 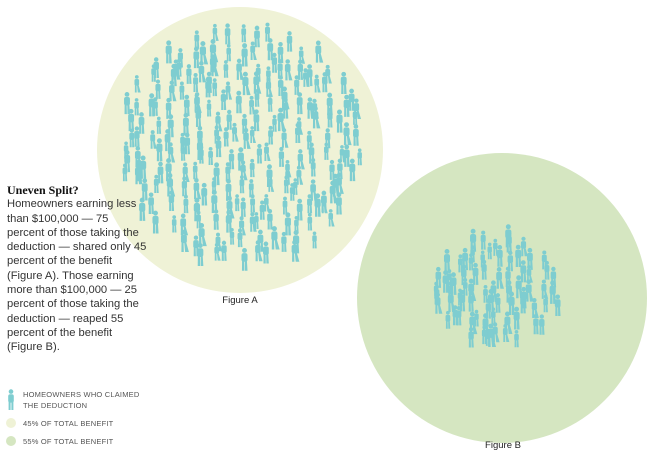 I want to click on caption-heading: Uneven Split?, so click(x=43, y=190).